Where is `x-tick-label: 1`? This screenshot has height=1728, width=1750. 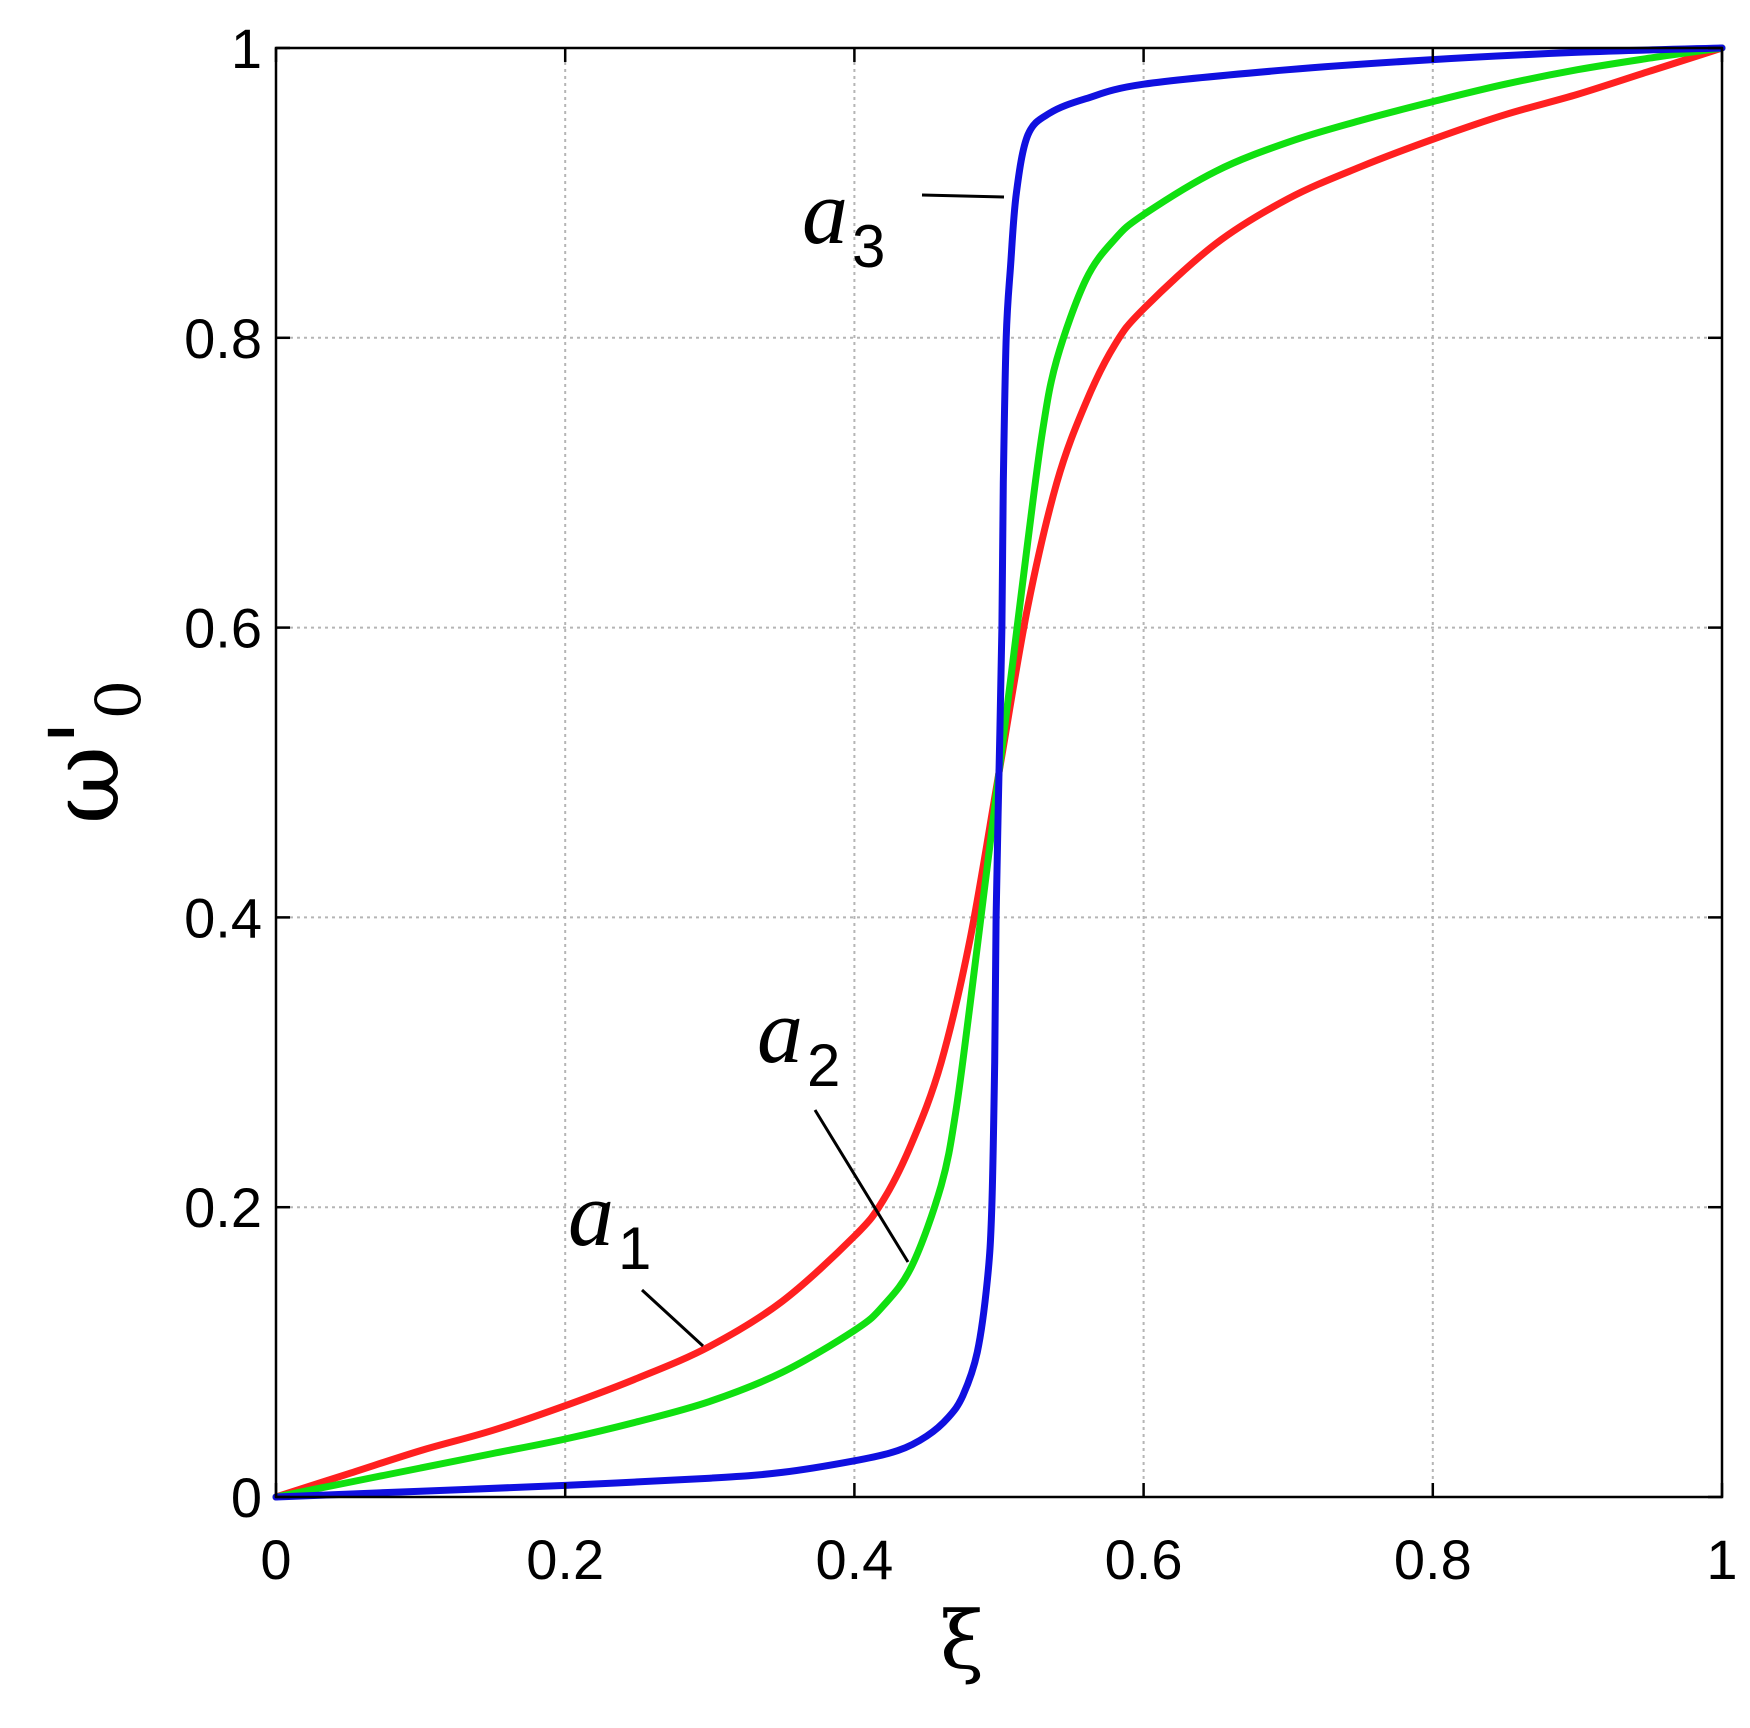 x-tick-label: 1 is located at coordinates (1721, 1559).